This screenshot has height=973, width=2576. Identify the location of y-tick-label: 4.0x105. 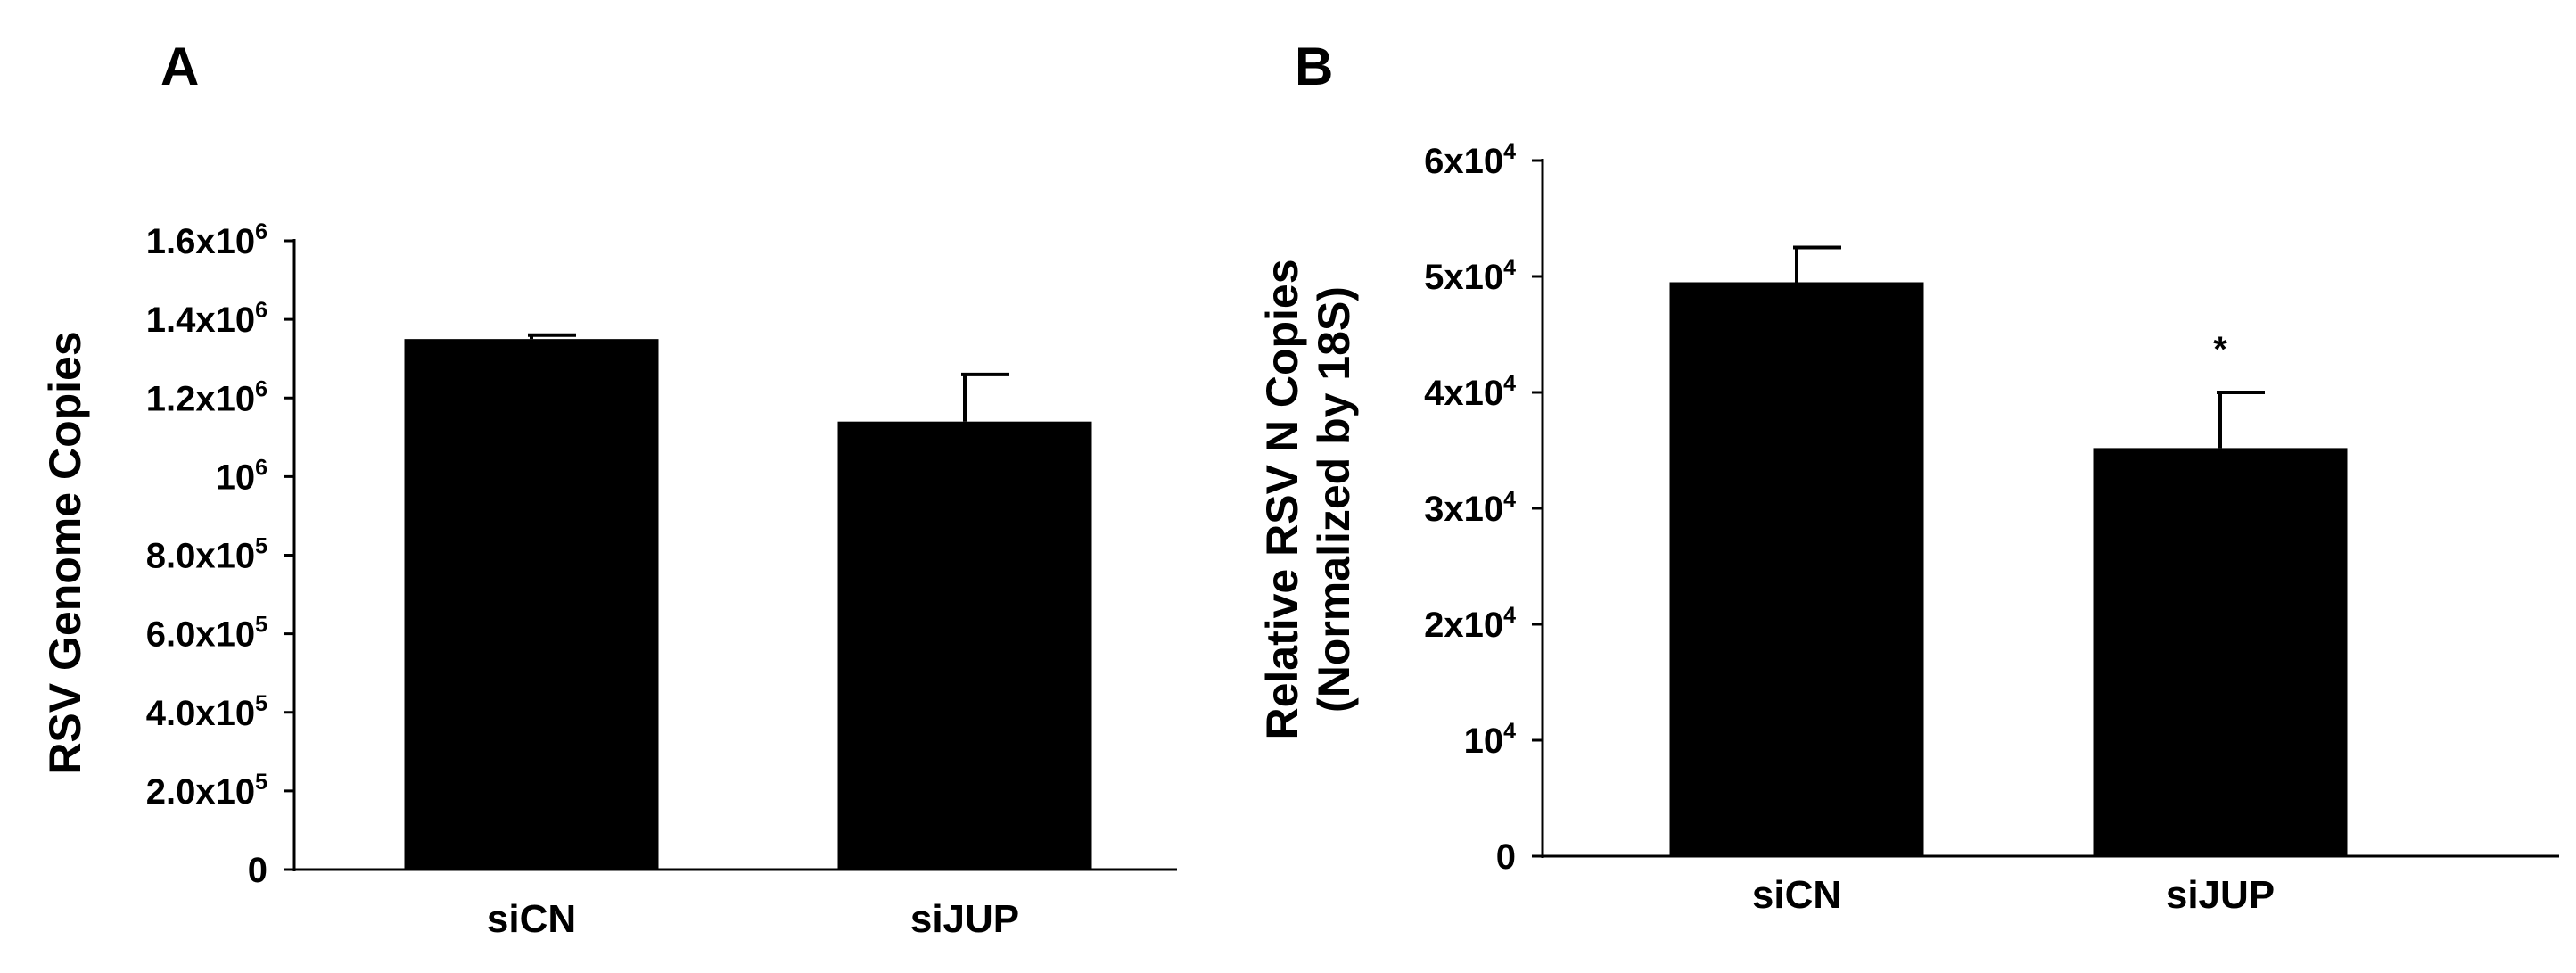
(206, 712).